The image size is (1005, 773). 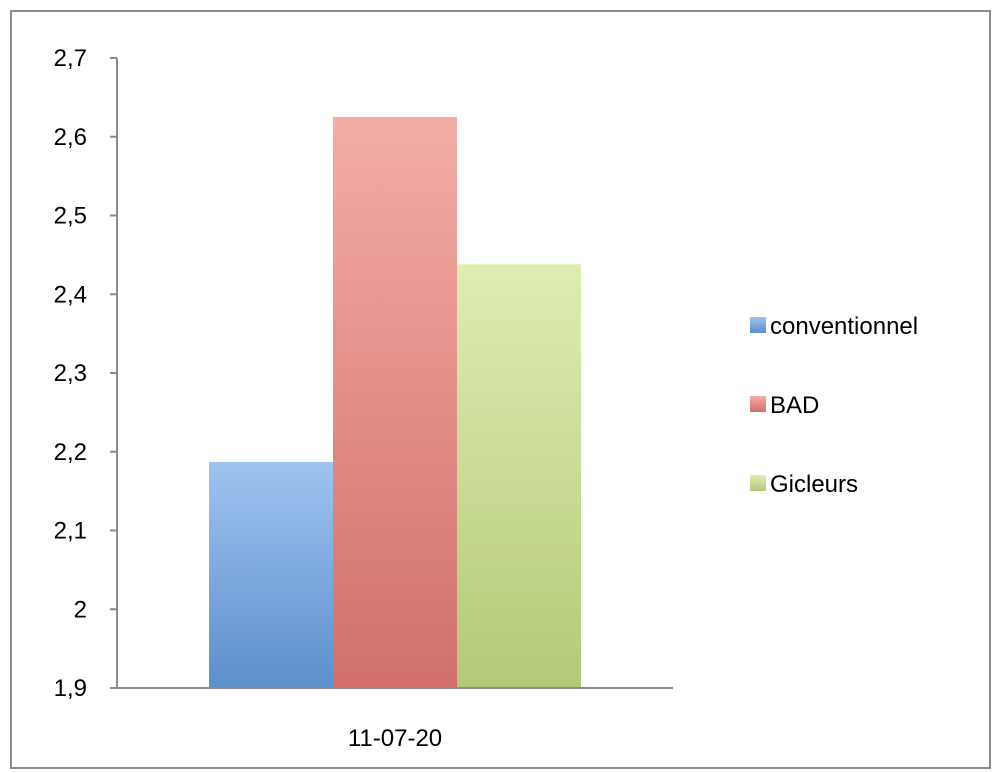 I want to click on y-tick-label: 2,5, so click(x=70, y=216).